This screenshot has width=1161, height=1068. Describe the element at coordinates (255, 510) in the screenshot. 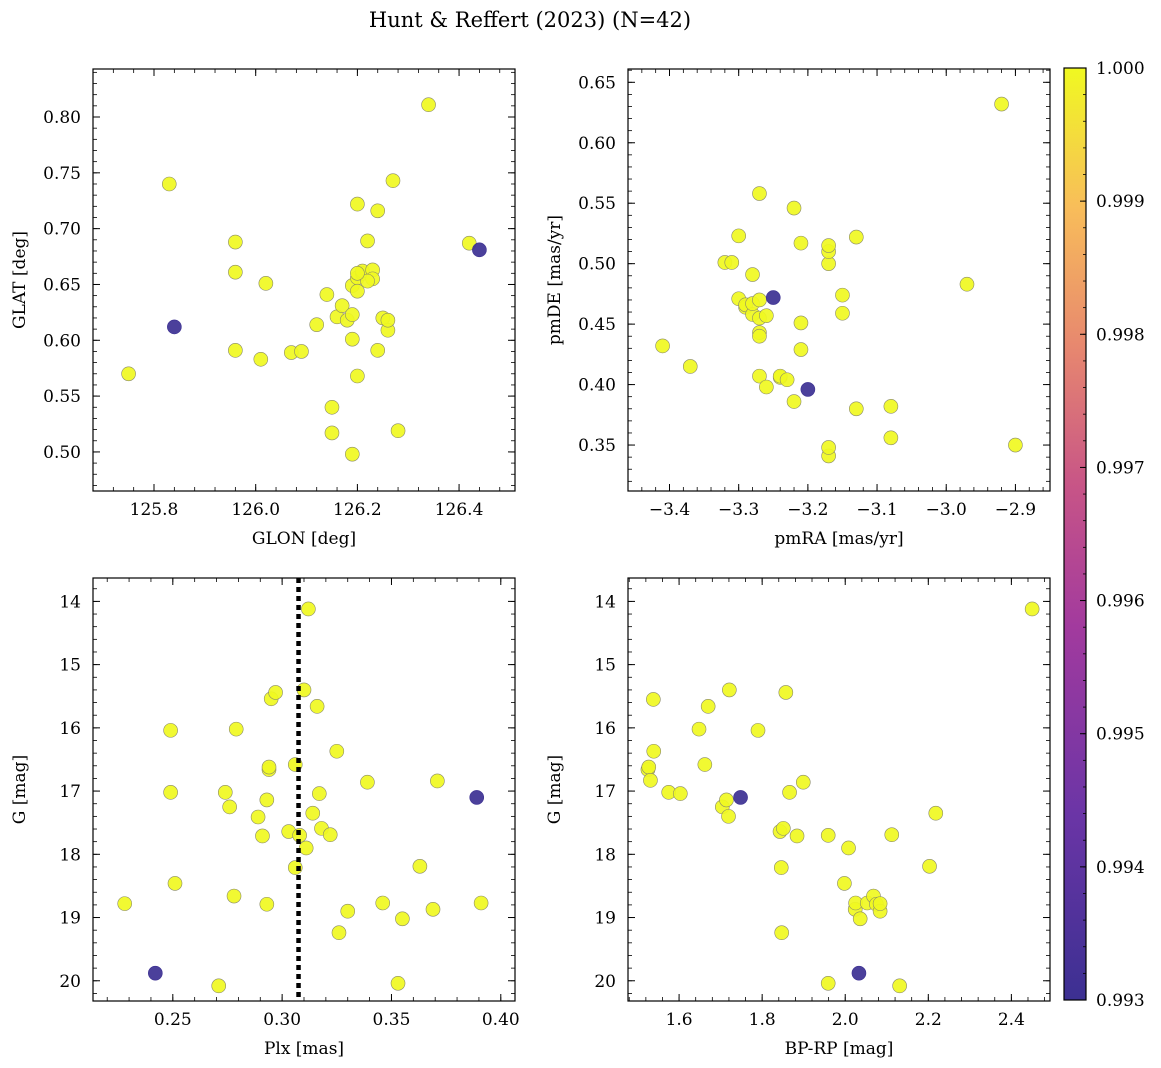

I see `x-tick-label: 126.0` at that location.